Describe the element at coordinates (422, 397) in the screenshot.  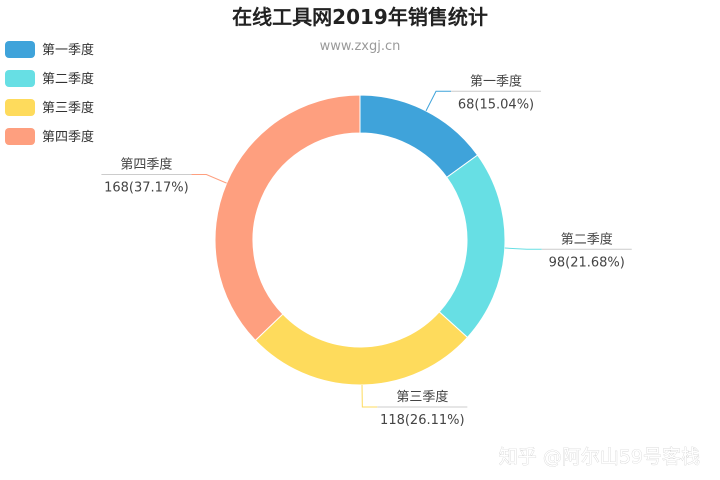
I see `slice-name-label-3: 第三季度` at that location.